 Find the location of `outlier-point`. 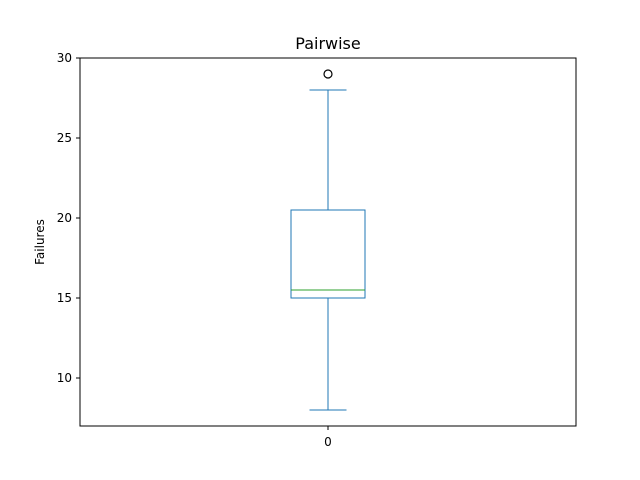

outlier-point is located at coordinates (328, 74).